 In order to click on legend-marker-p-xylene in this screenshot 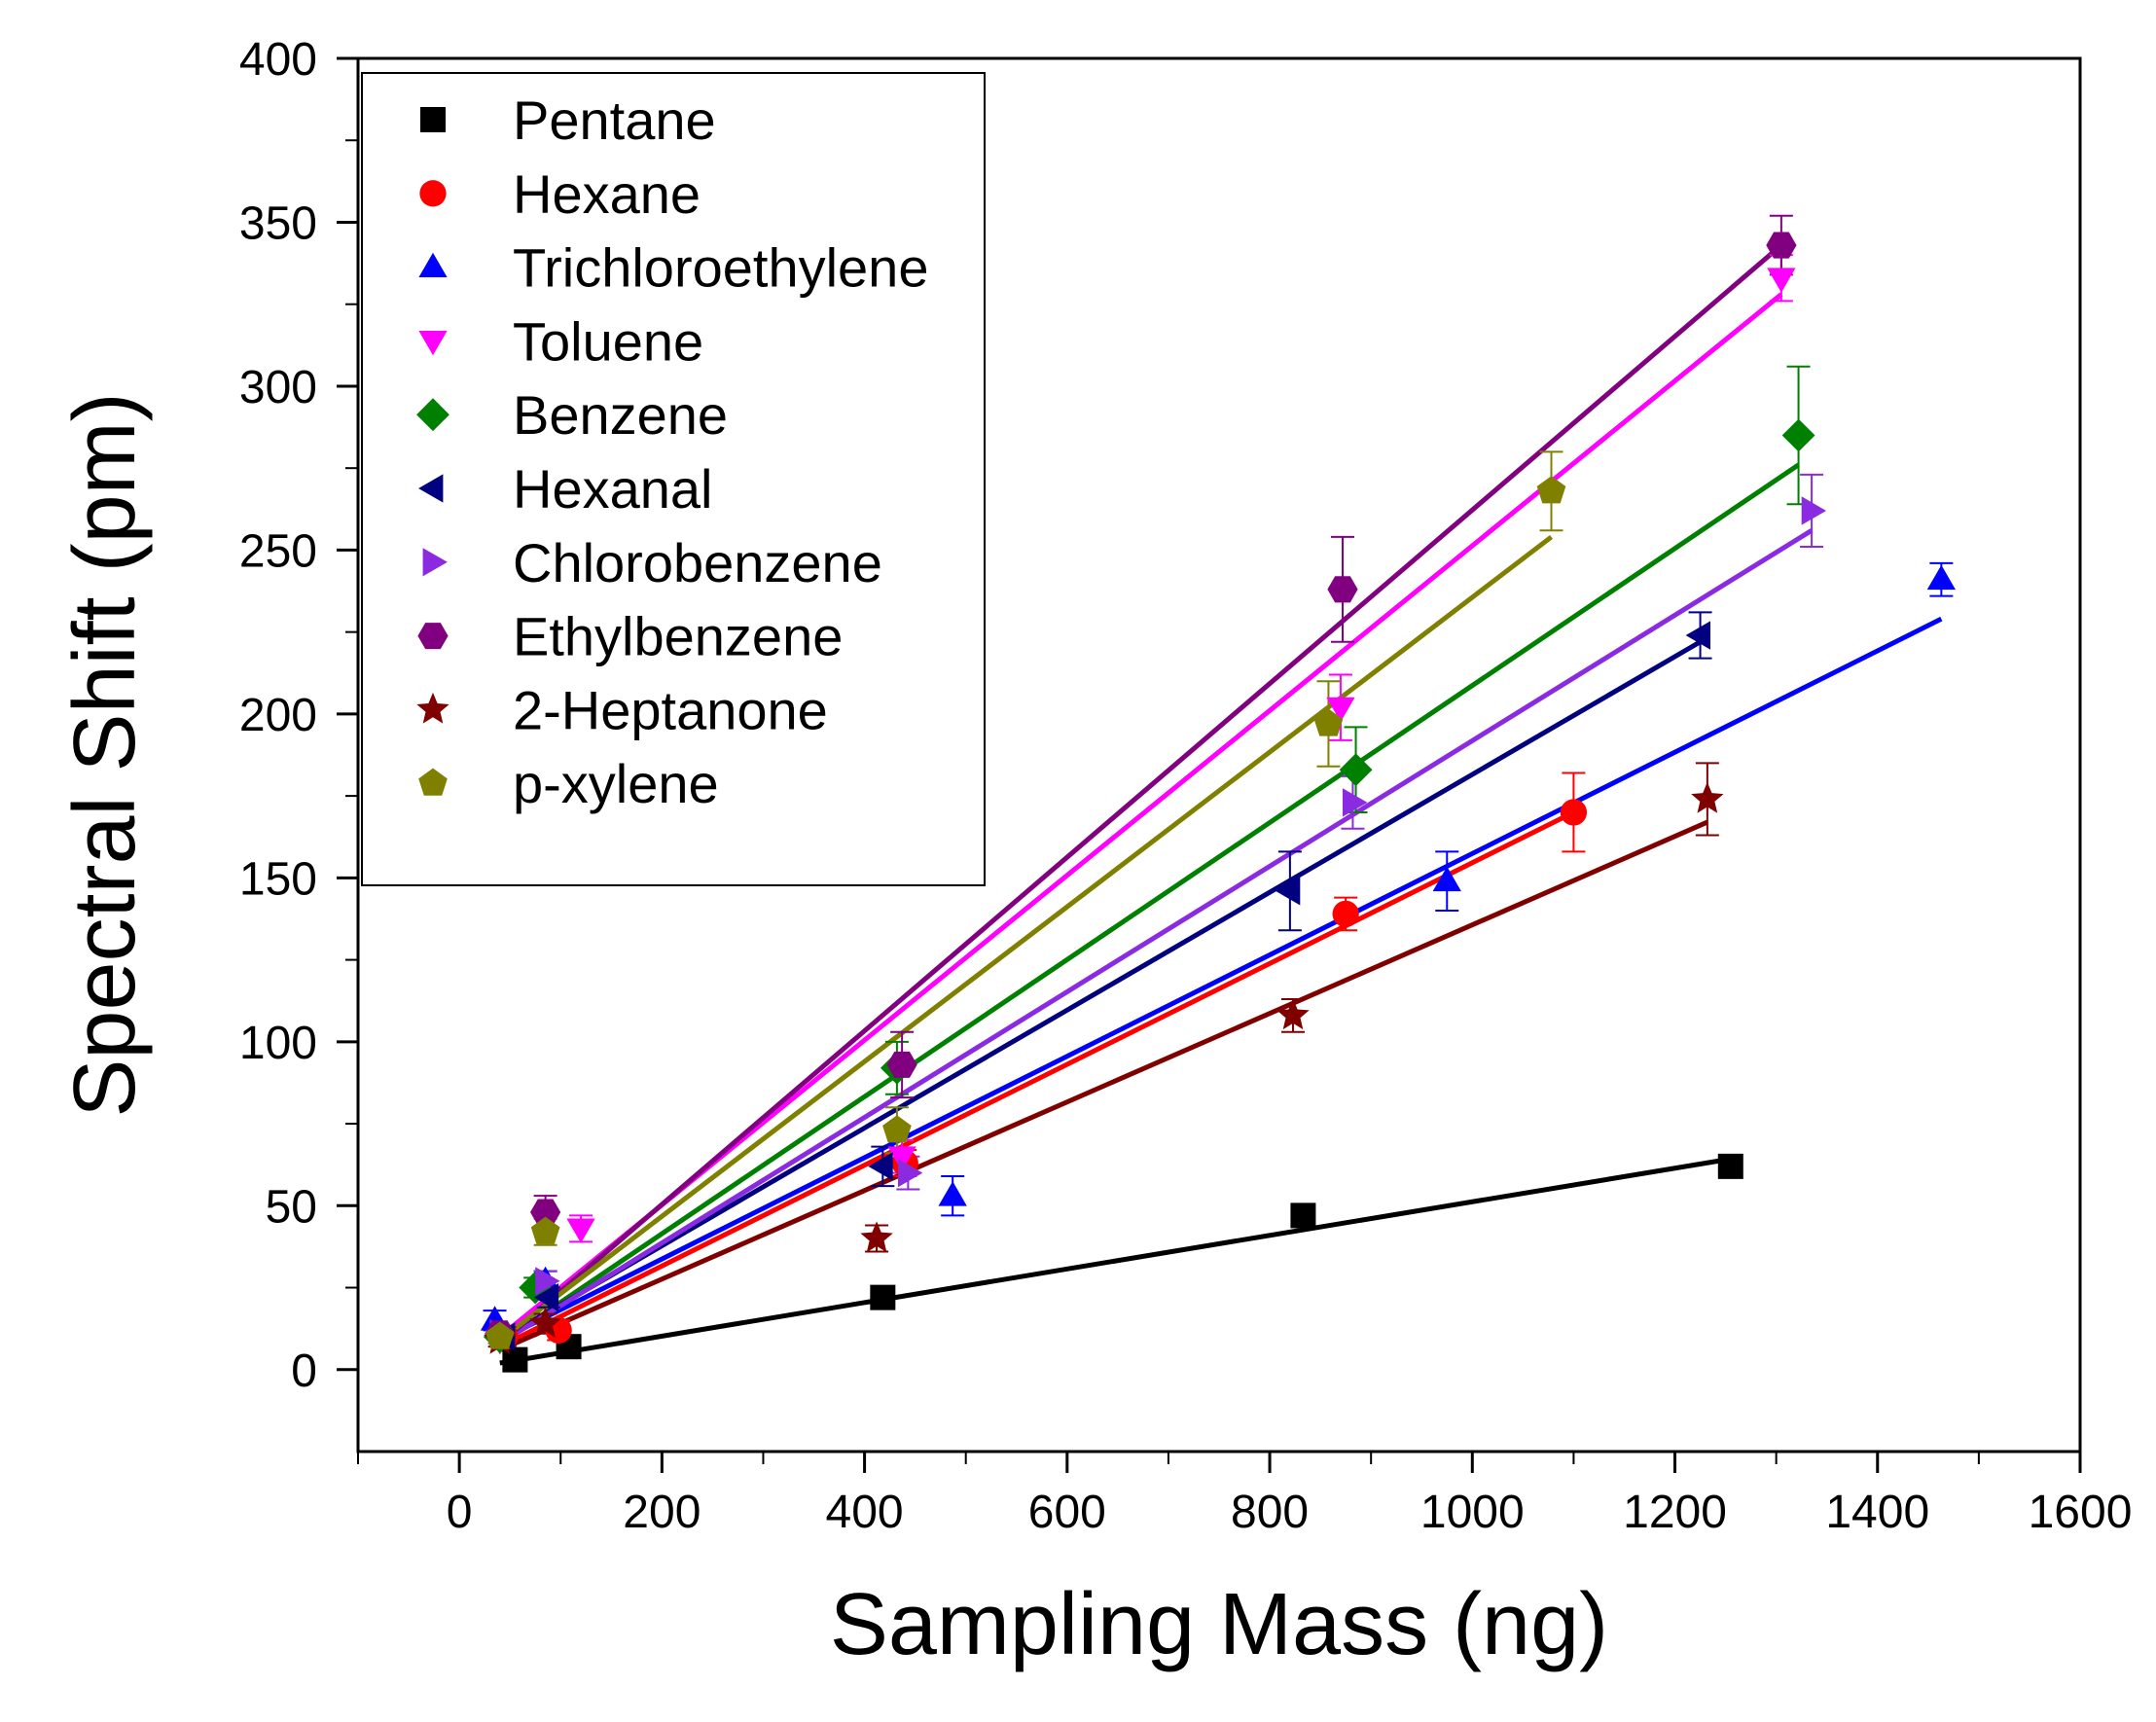, I will do `click(433, 782)`.